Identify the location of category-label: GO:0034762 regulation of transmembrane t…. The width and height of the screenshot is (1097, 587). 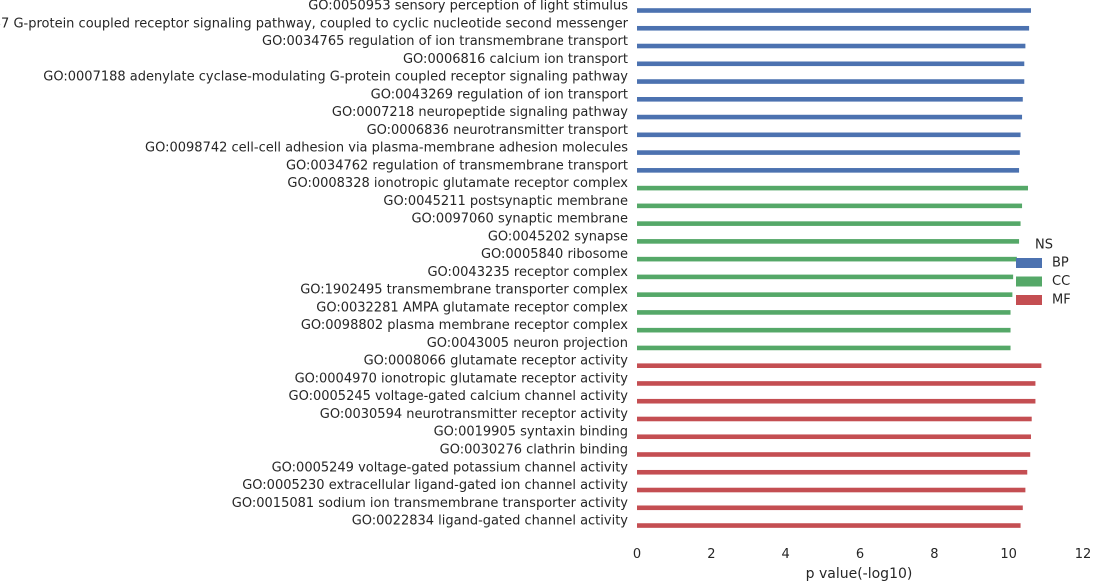
(457, 165).